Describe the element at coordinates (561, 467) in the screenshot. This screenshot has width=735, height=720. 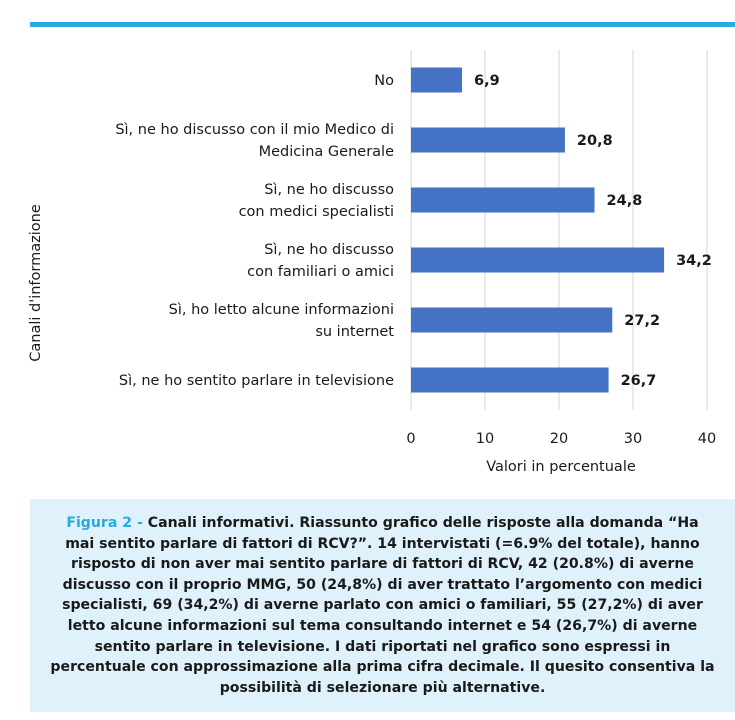
I see `x-axis-title: Valori in percentuale` at that location.